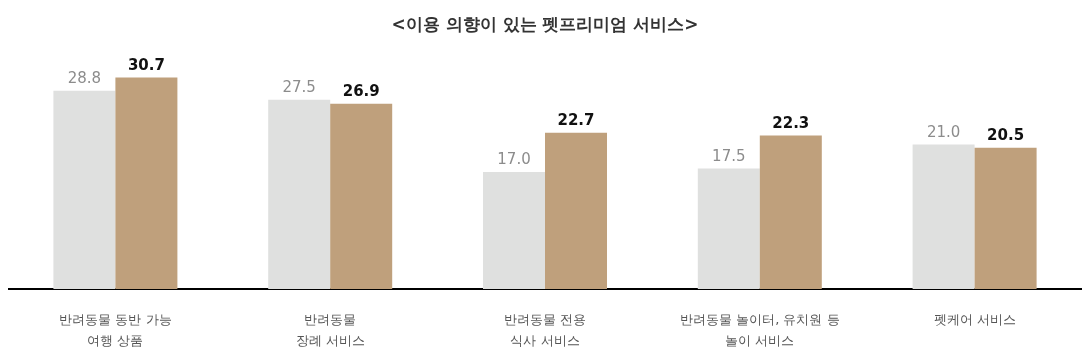  I want to click on data-label: 22.3, so click(791, 122).